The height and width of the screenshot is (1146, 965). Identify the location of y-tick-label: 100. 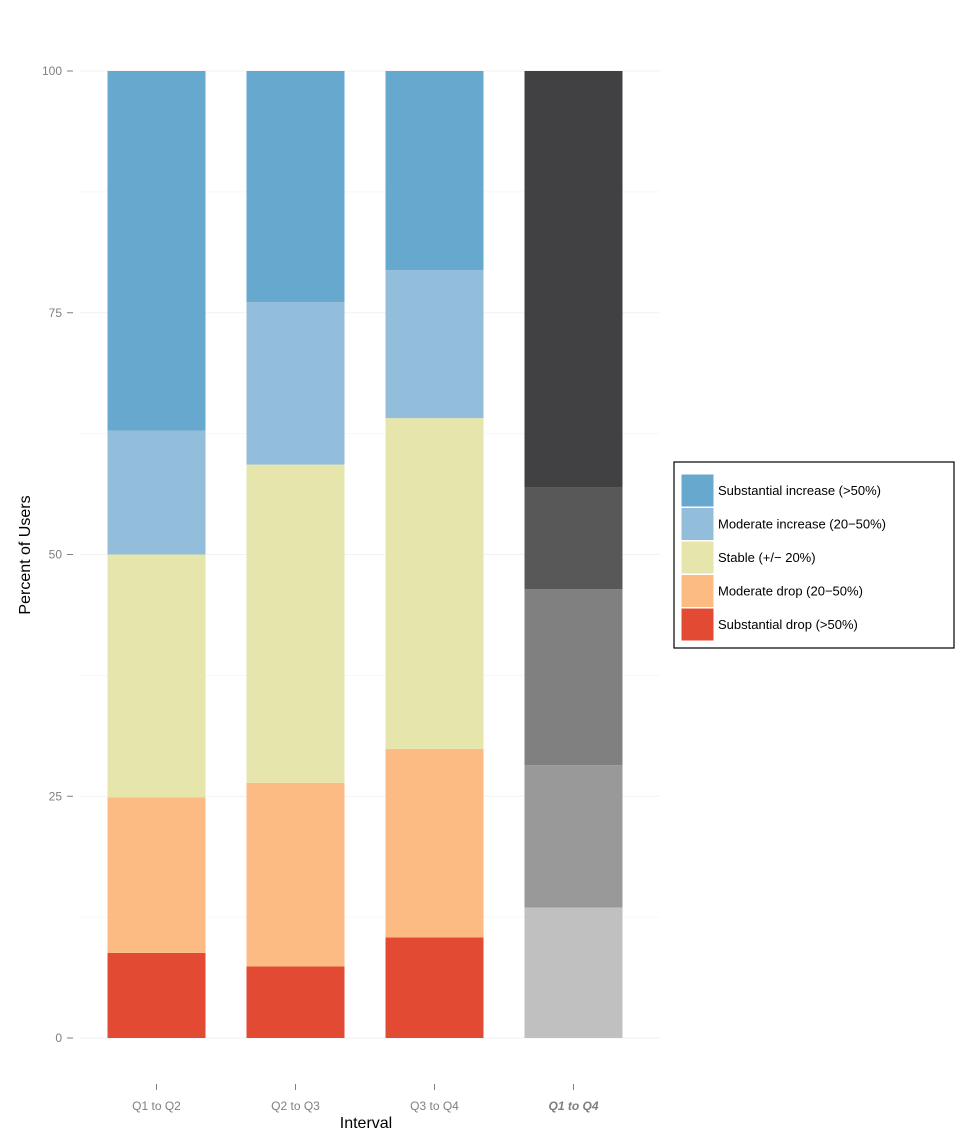
(52, 71).